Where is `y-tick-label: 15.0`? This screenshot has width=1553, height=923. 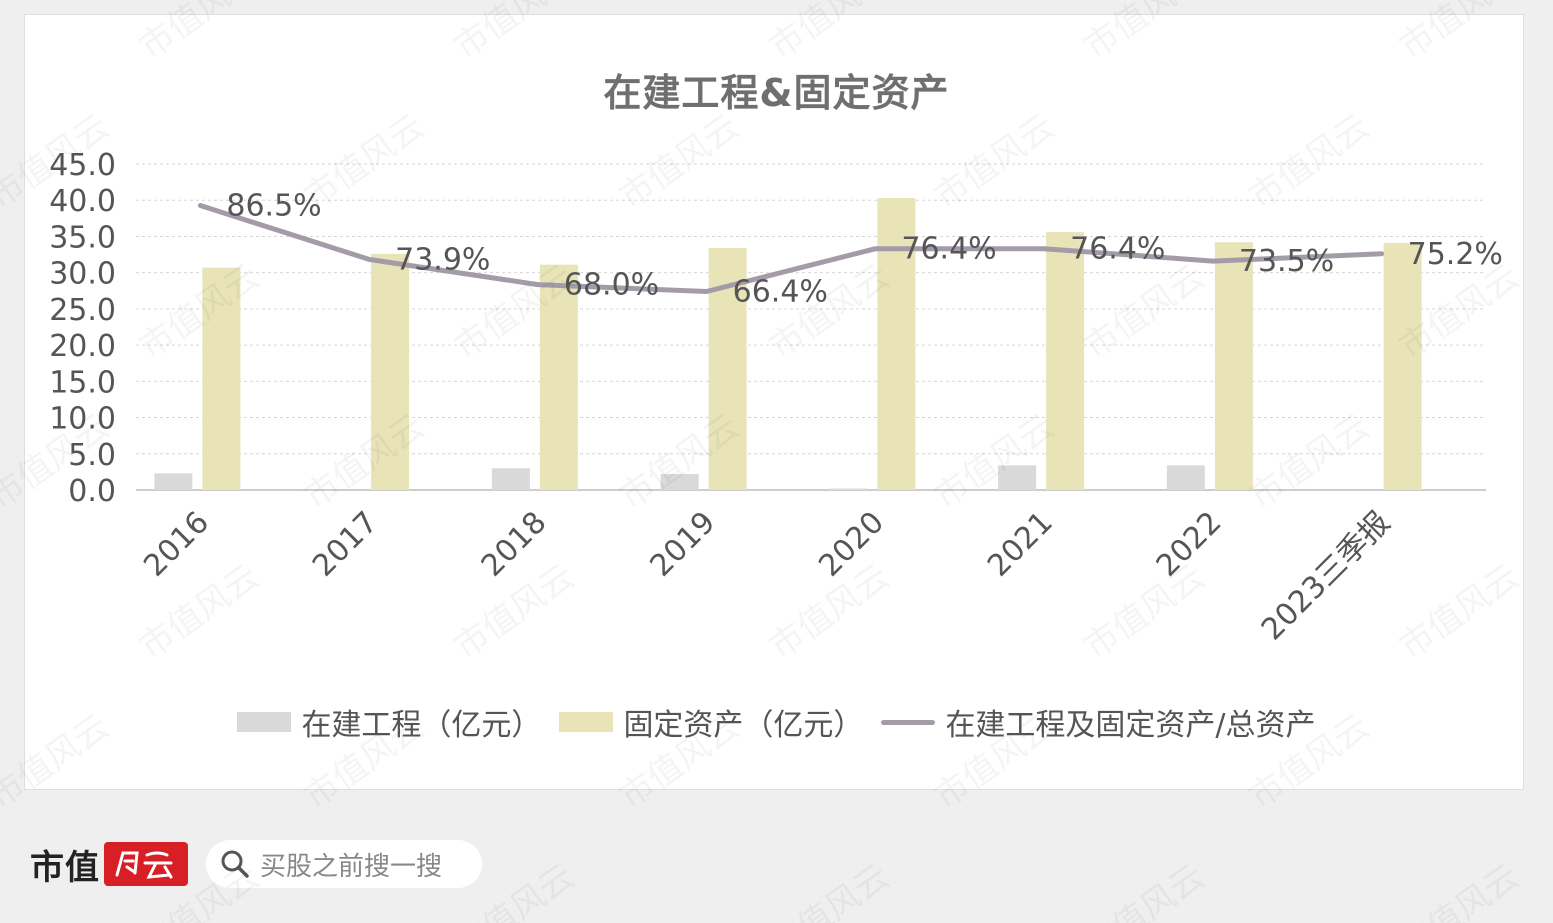
y-tick-label: 15.0 is located at coordinates (82, 382).